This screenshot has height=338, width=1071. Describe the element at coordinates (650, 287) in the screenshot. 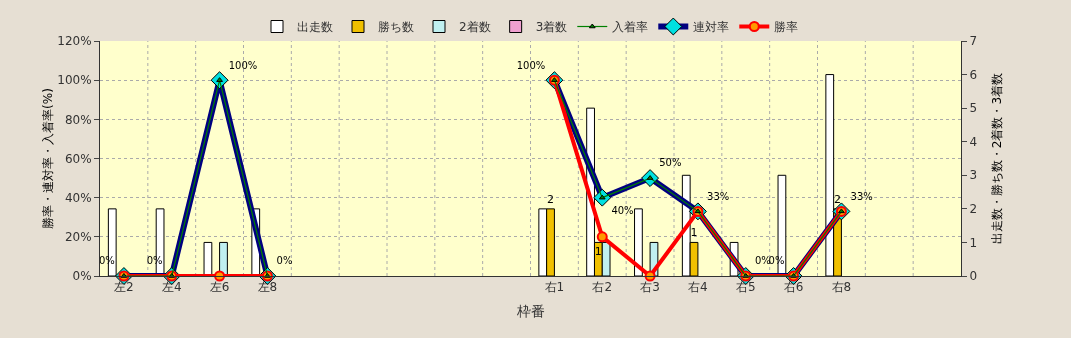

I see `x-tick-label: 右3` at that location.